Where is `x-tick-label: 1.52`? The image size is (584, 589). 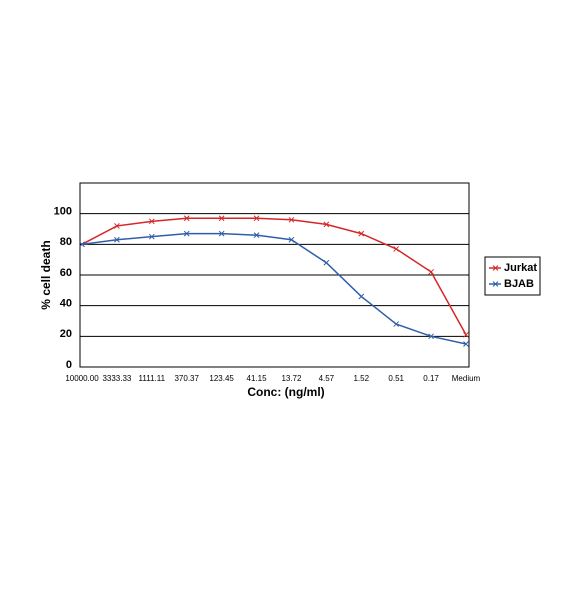 x-tick-label: 1.52 is located at coordinates (361, 378).